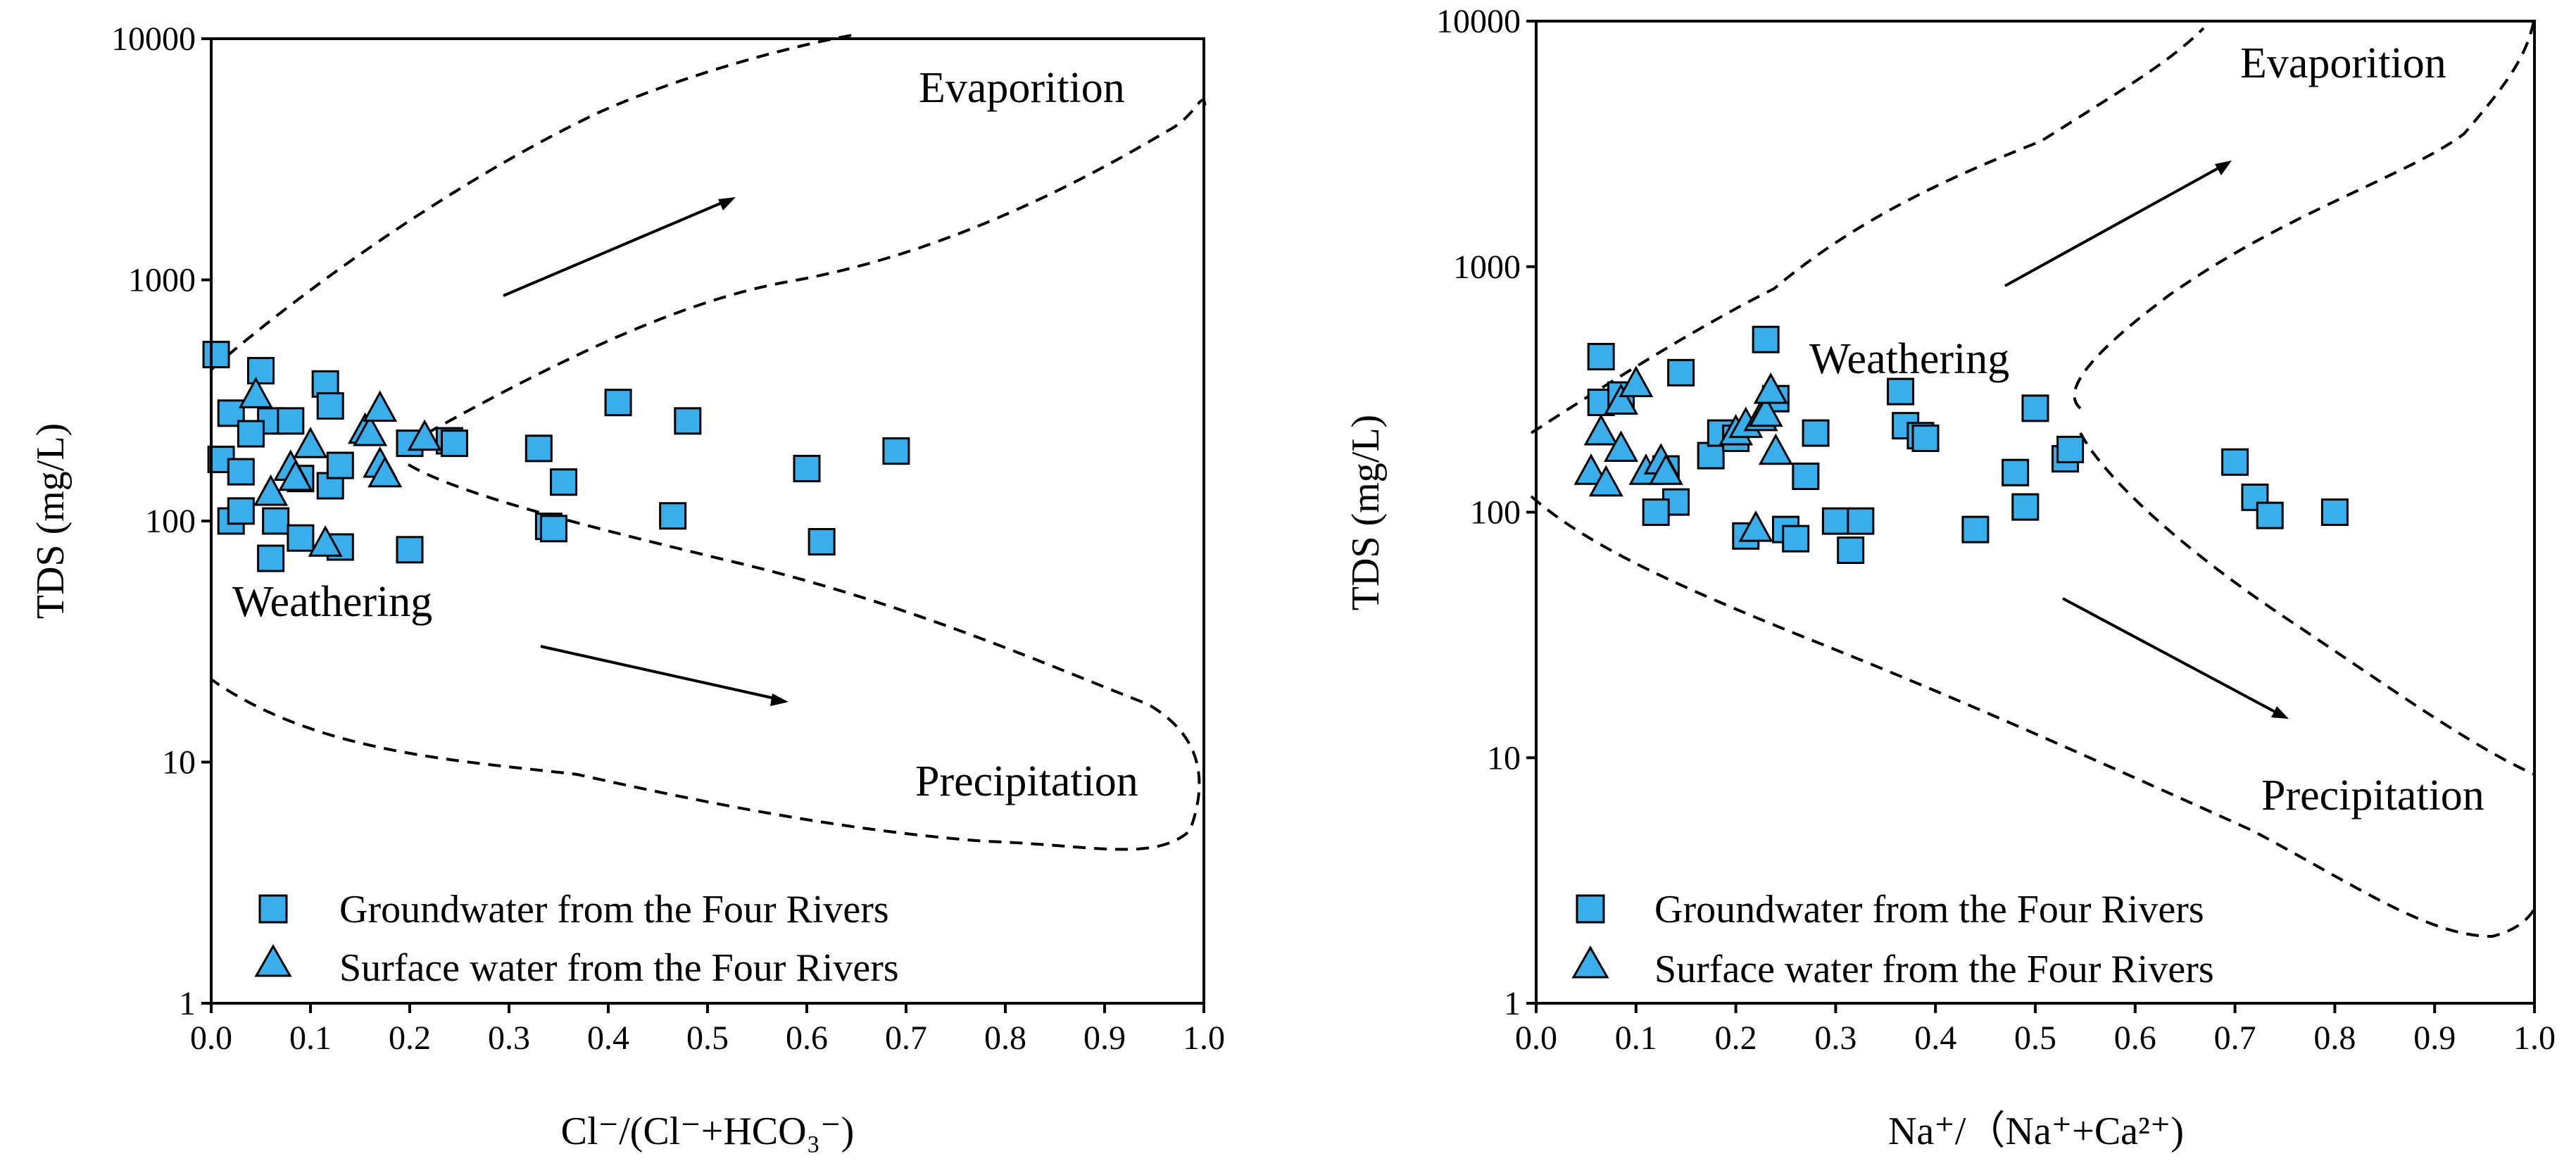 The image size is (2576, 1168). Describe the element at coordinates (556, 456) in the screenshot. I see `left-data-points` at that location.